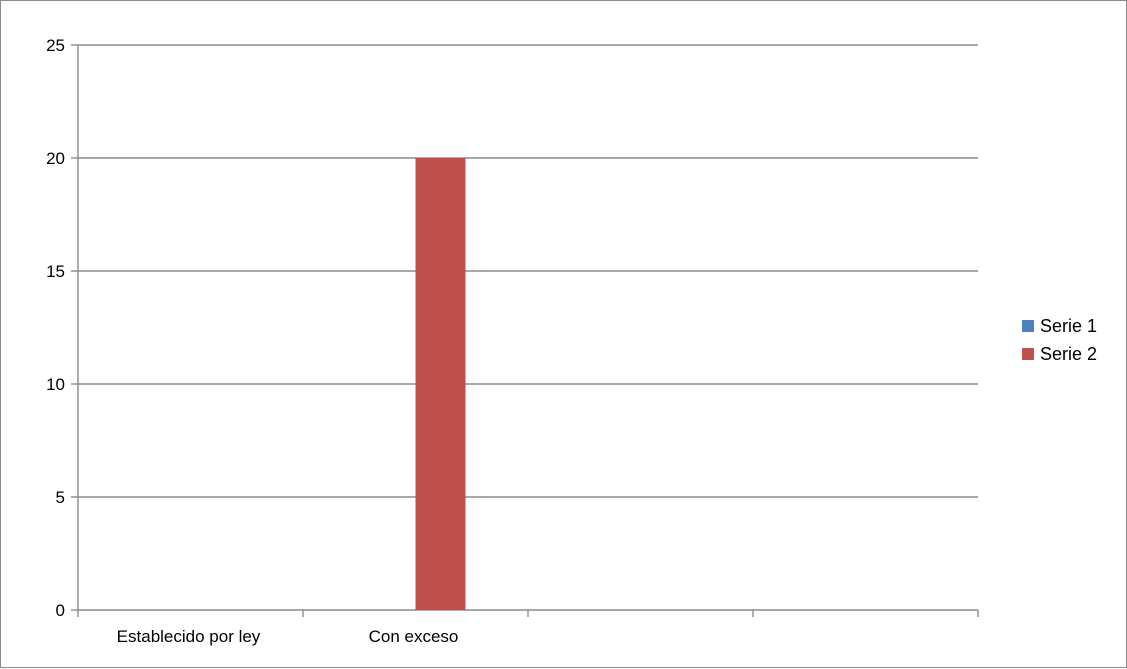 The image size is (1127, 669). I want to click on x-tick-label: Establecido por ley, so click(189, 636).